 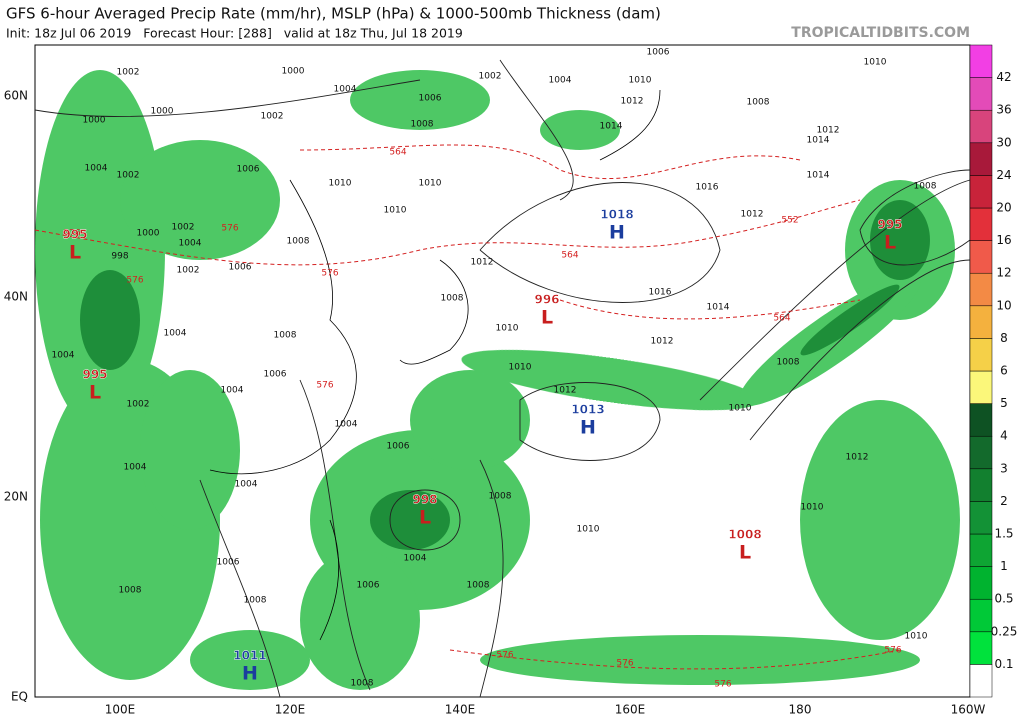 I want to click on thickness-label: 552, so click(x=789, y=221).